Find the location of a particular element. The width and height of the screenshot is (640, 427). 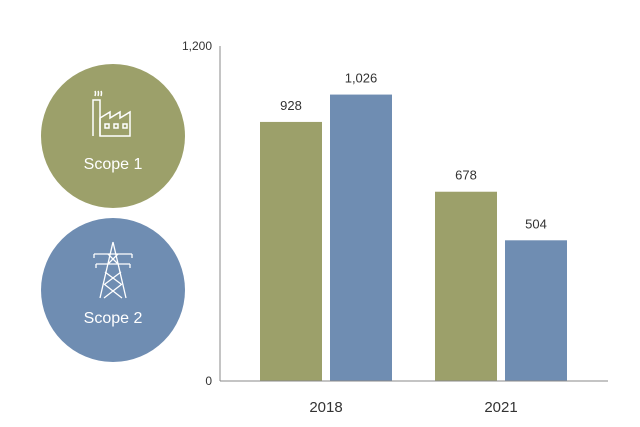

y-tick-label: 1,200 is located at coordinates (197, 46).